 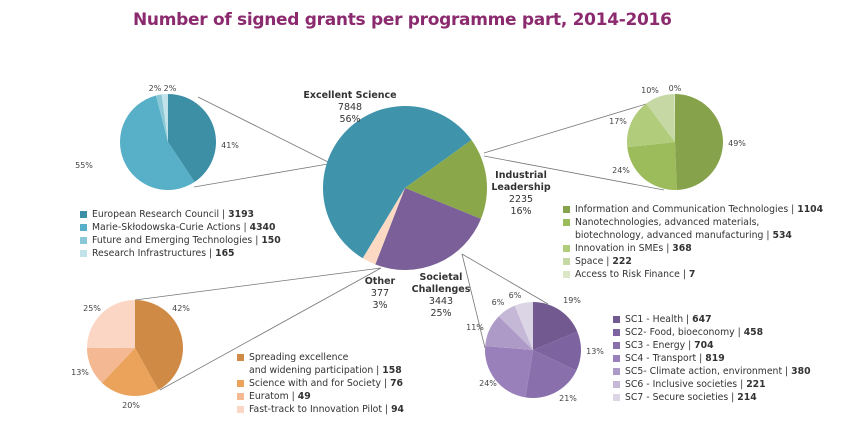 I want to click on sc-slice-sc3-energy, so click(x=551, y=374).